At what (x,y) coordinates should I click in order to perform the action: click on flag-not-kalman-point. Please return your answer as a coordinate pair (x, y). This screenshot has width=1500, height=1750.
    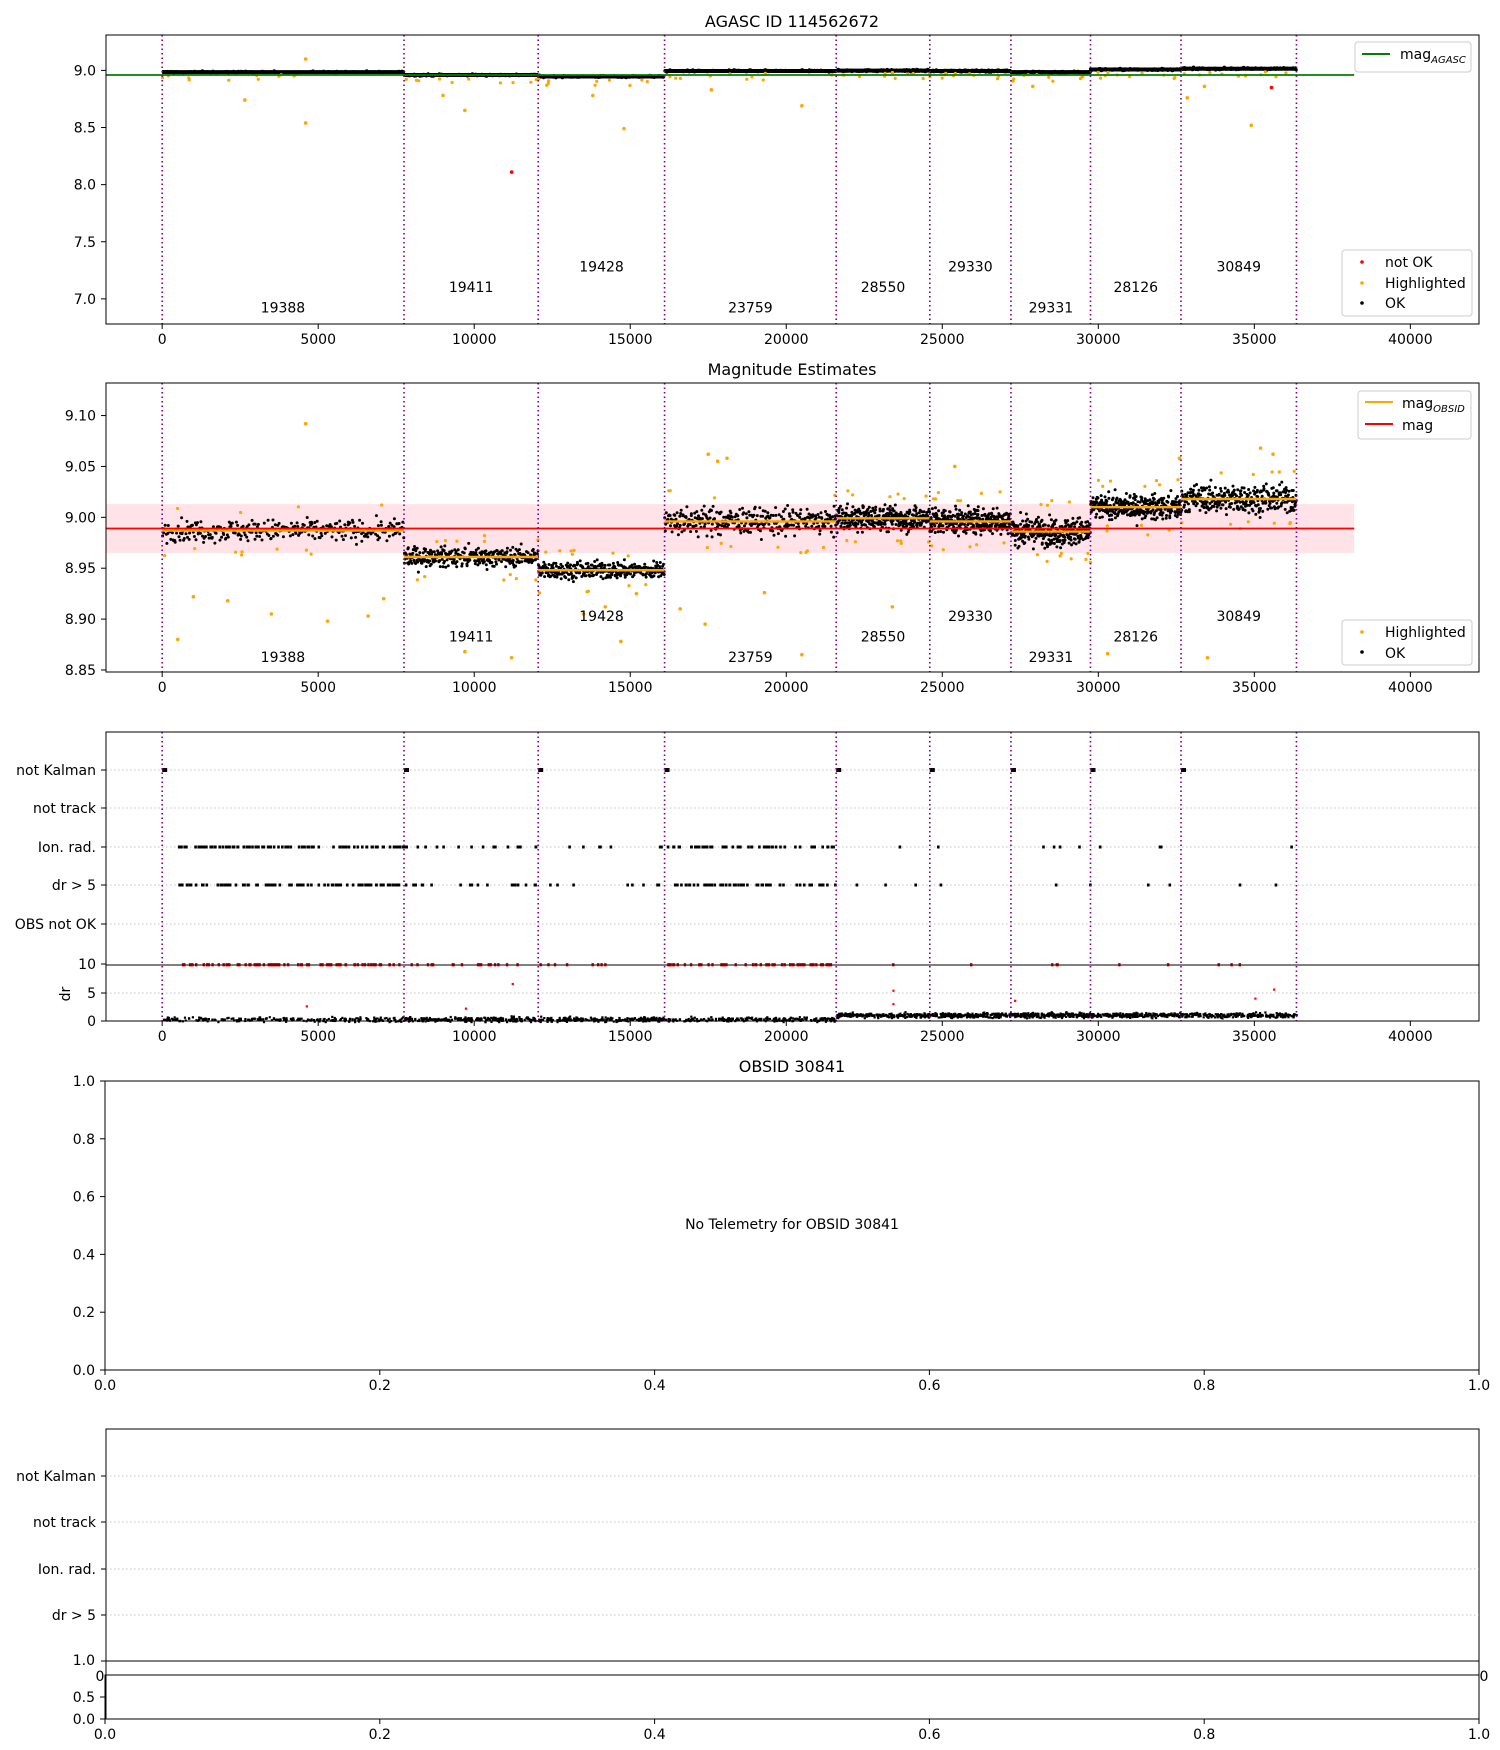
    Looking at the image, I should click on (542, 770).